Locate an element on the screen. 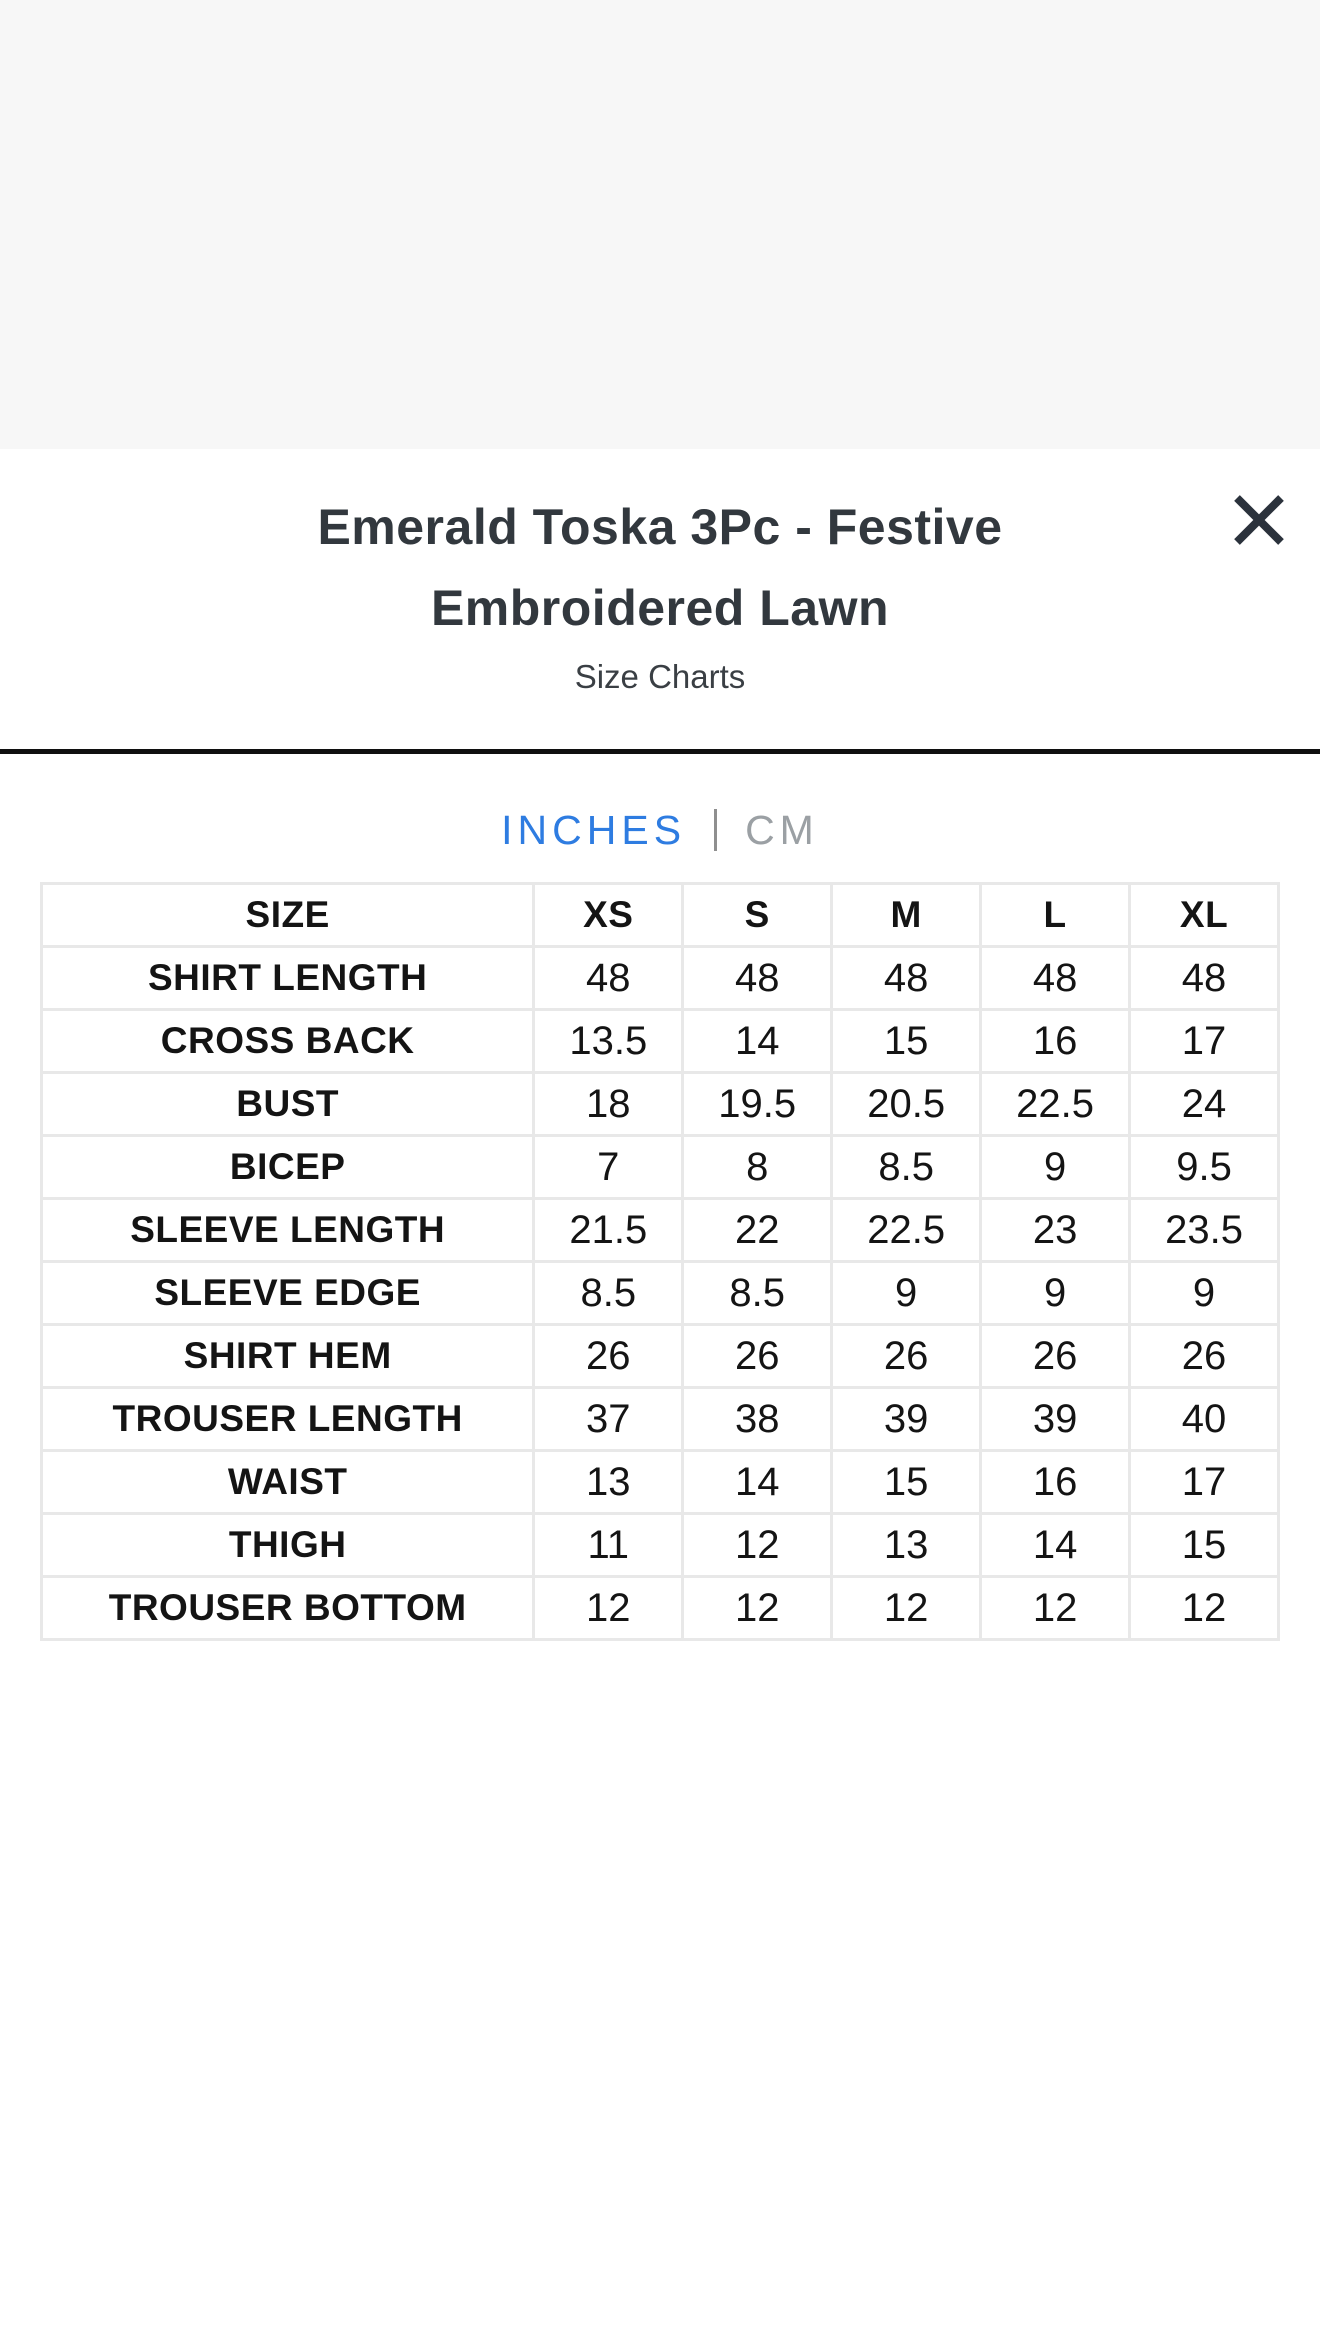  row-label-cell: SHIRT HEM is located at coordinates (287, 1356).